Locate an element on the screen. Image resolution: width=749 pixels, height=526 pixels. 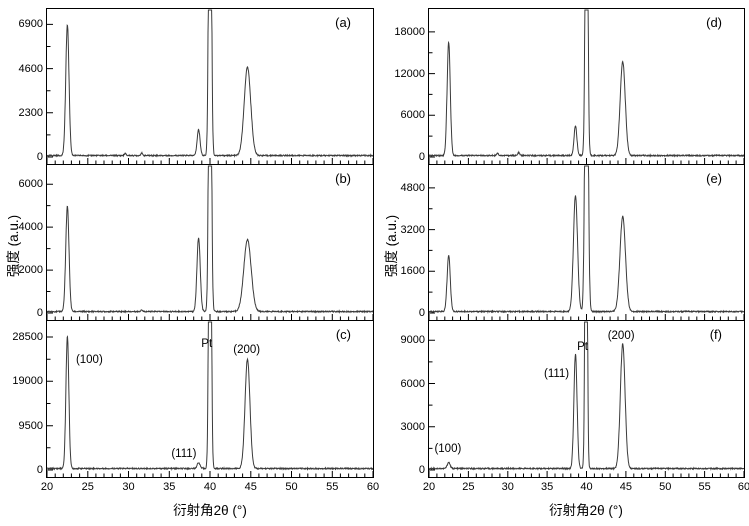
xrd-plot-b is located at coordinates (210, 242).